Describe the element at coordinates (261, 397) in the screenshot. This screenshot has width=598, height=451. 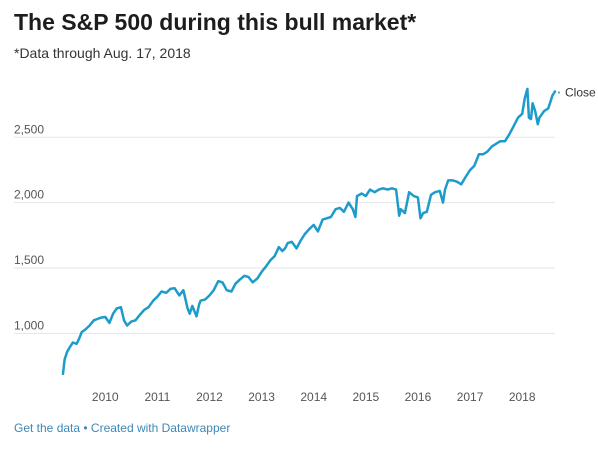
I see `x-tick-label: 2013` at that location.